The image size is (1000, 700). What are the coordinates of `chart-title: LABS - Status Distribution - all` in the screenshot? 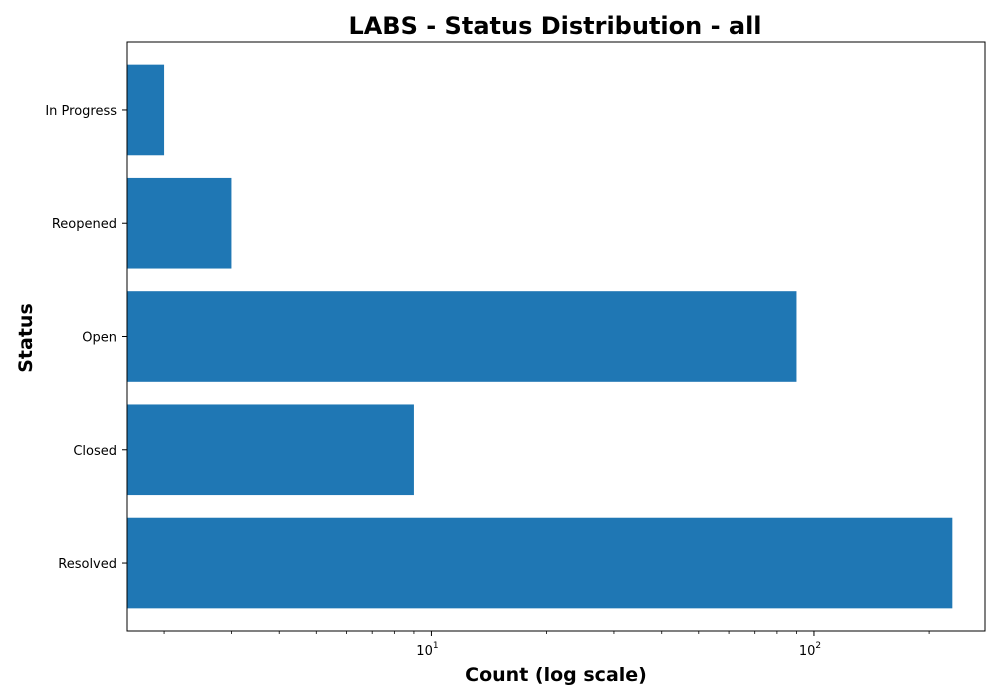 It's located at (554, 26).